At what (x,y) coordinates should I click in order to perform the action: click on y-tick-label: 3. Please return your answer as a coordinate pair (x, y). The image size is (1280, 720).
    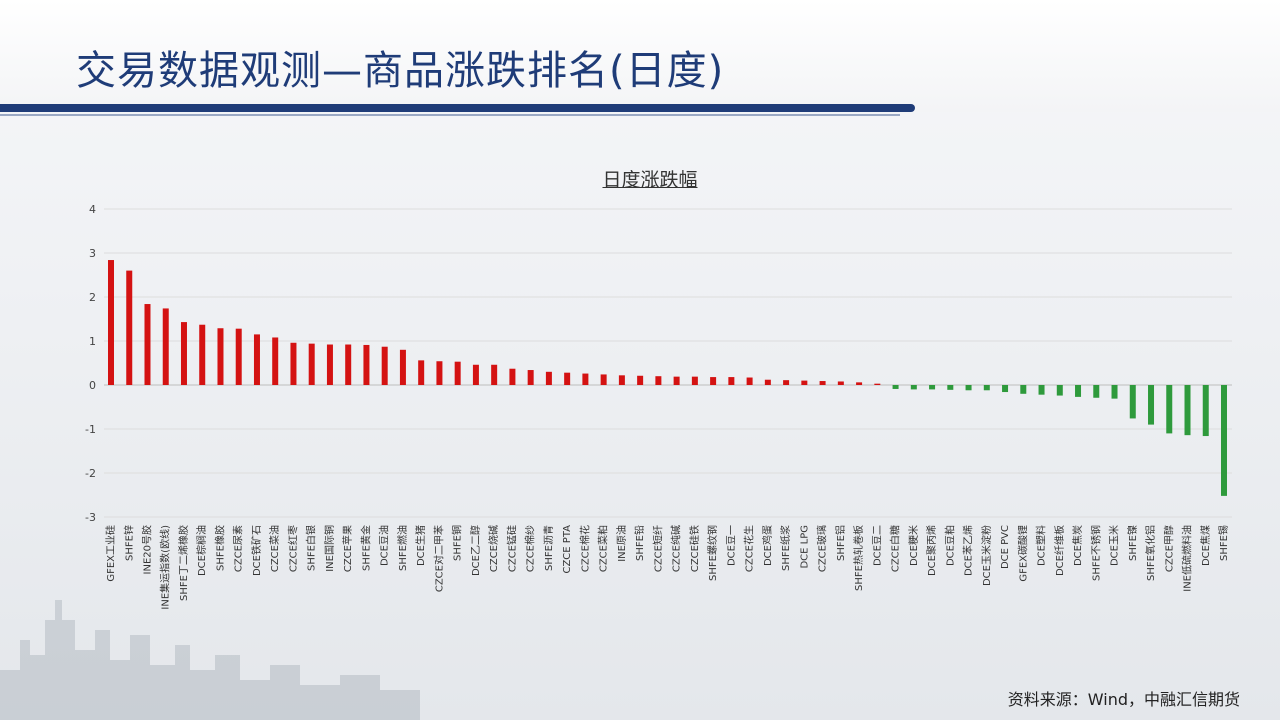
    Looking at the image, I should click on (92, 253).